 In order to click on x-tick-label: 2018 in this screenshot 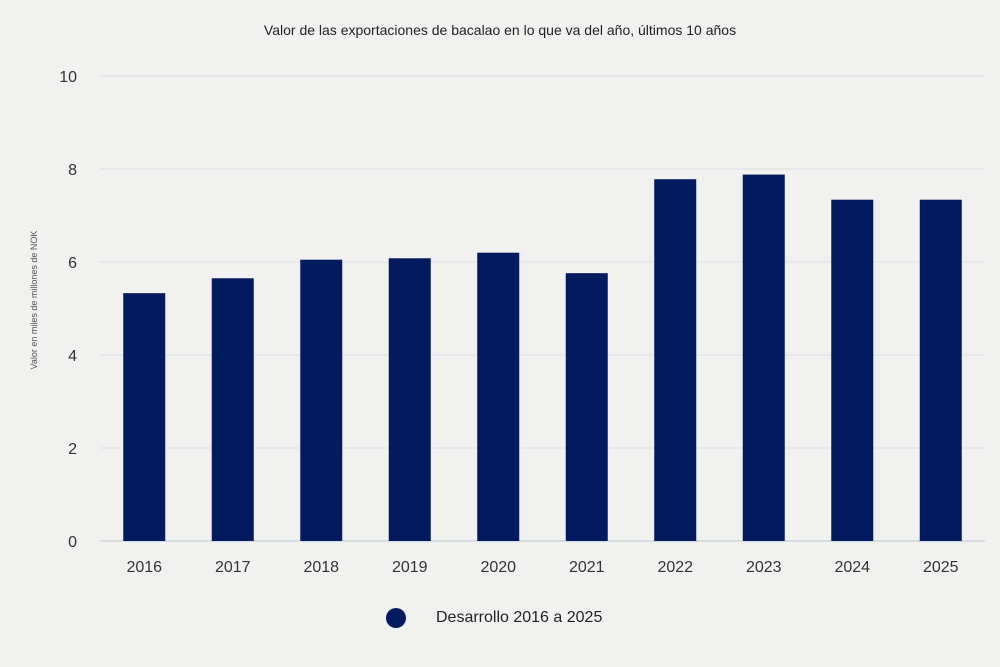, I will do `click(321, 567)`.